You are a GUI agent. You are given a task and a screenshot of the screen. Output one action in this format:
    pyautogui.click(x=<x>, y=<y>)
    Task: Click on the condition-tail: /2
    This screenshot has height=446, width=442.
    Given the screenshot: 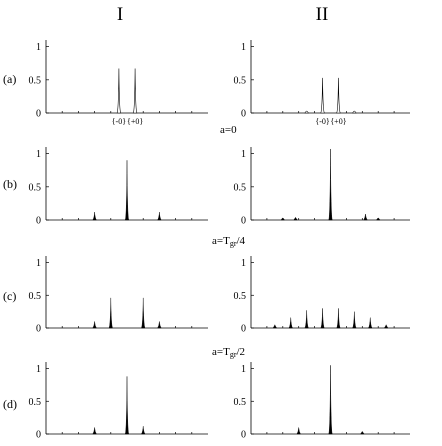 What is the action you would take?
    pyautogui.click(x=240, y=352)
    